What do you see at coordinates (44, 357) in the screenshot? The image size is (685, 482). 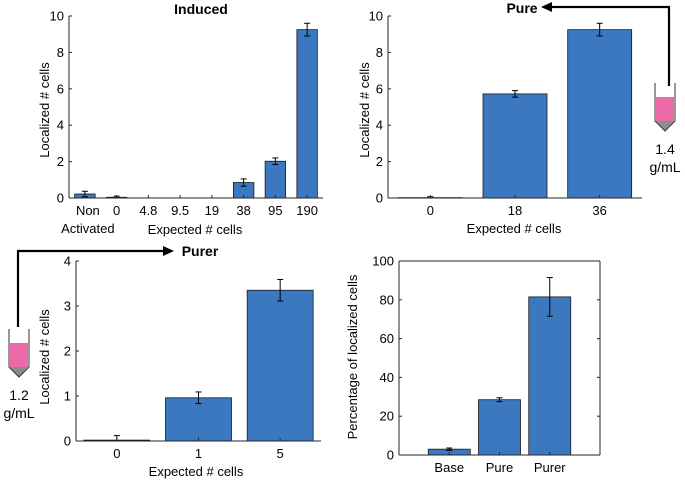 I see `panel-purer-ylabel: Localized # cells` at bounding box center [44, 357].